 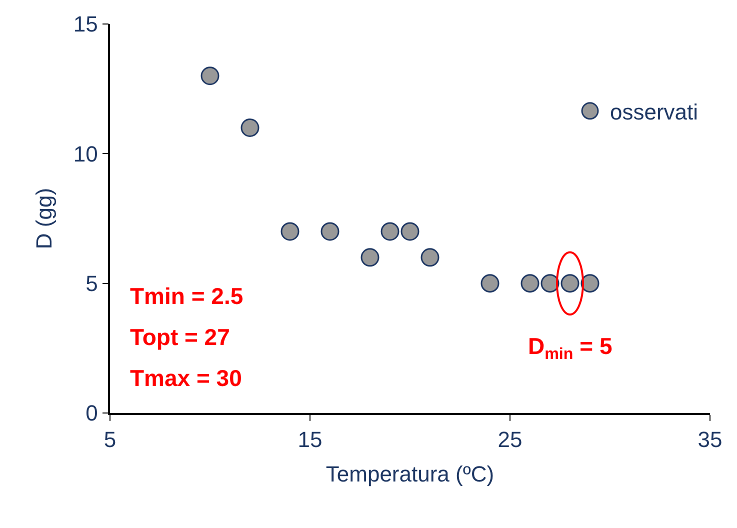 I want to click on x-tick-label: 35, so click(x=710, y=439).